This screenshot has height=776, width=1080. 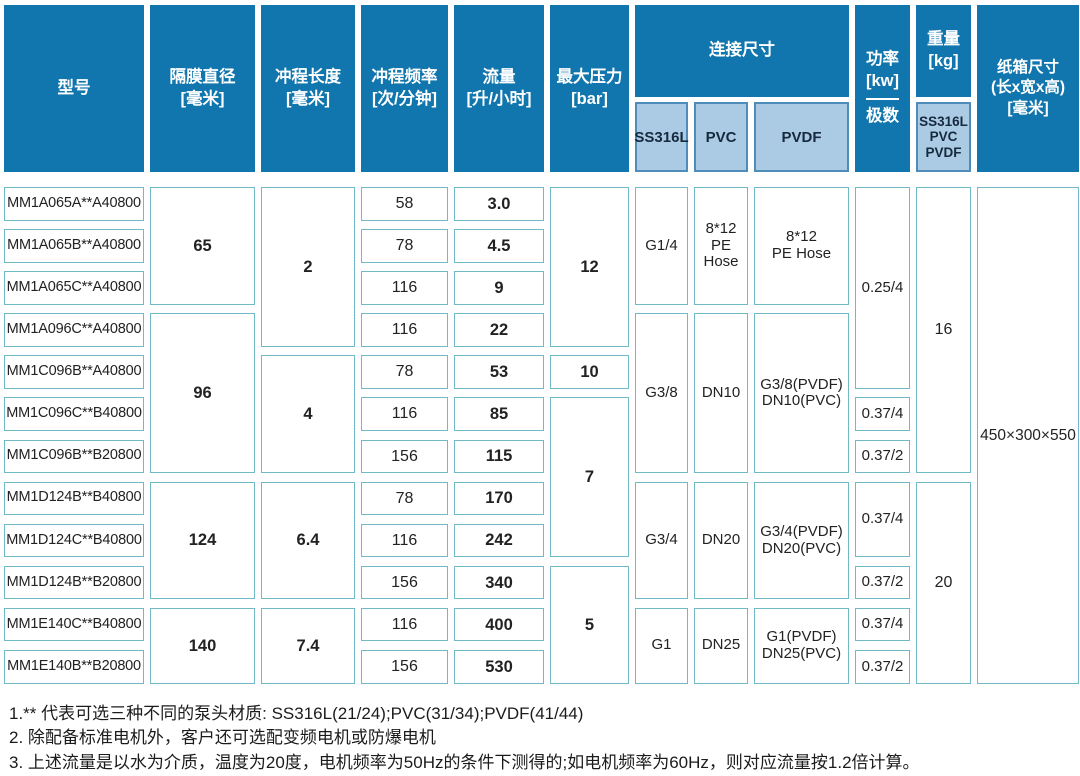 What do you see at coordinates (661, 540) in the screenshot?
I see `cell-conn-ss316l-r8: G3/4` at bounding box center [661, 540].